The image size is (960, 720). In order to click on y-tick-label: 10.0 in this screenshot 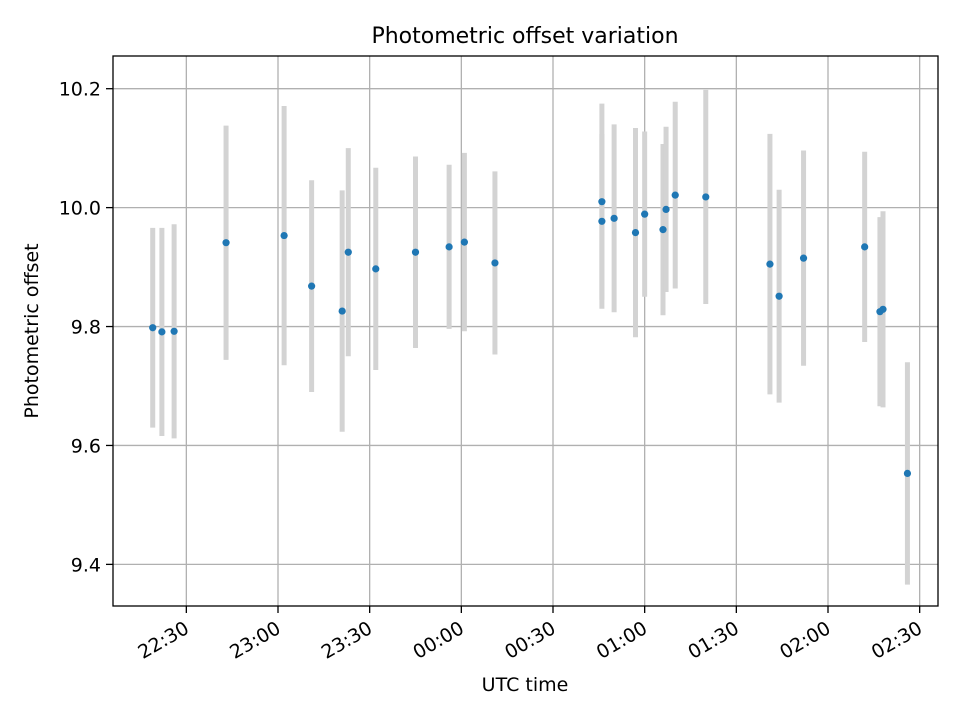, I will do `click(80, 209)`.